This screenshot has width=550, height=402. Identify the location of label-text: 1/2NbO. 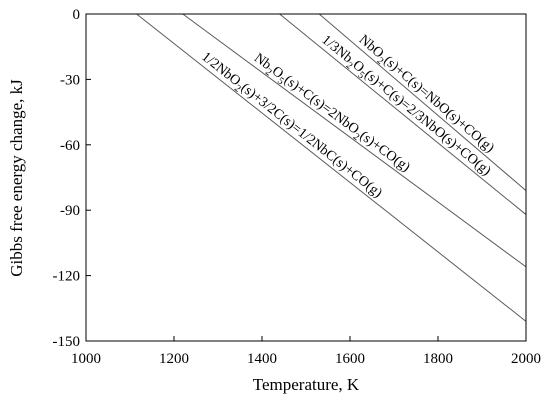
(220, 70).